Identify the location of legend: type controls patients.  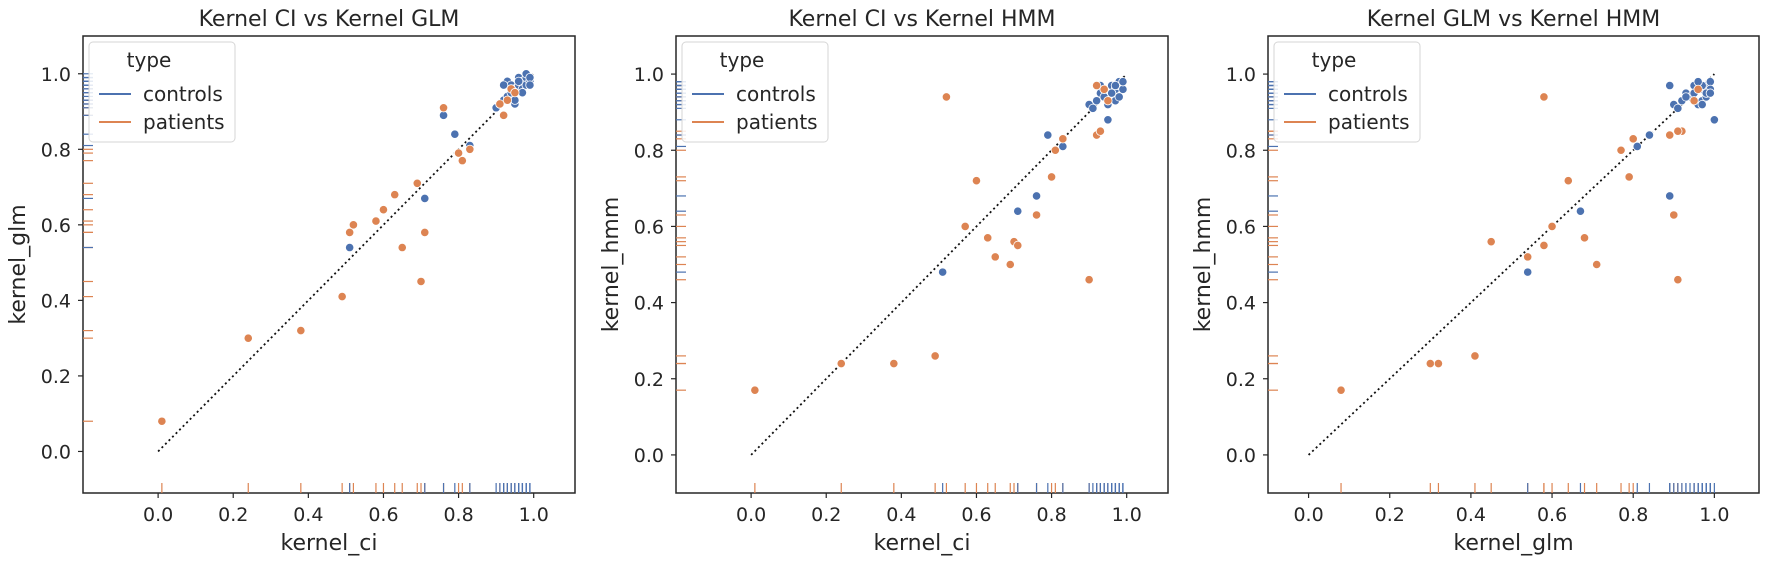
(1347, 92).